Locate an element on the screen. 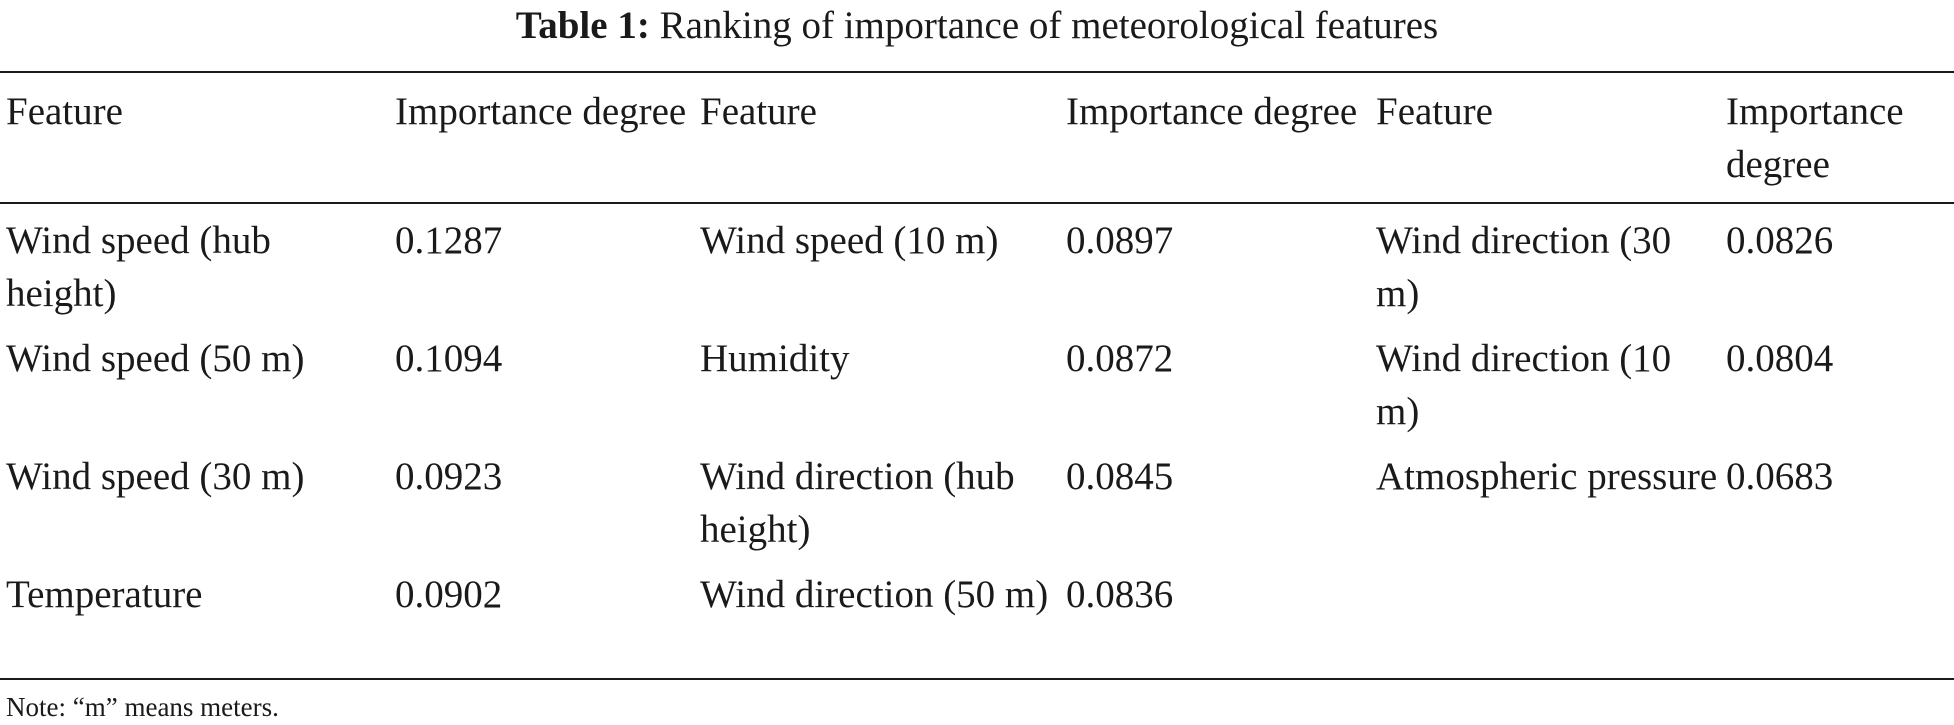  table-cell: 0.0923 is located at coordinates (449, 476).